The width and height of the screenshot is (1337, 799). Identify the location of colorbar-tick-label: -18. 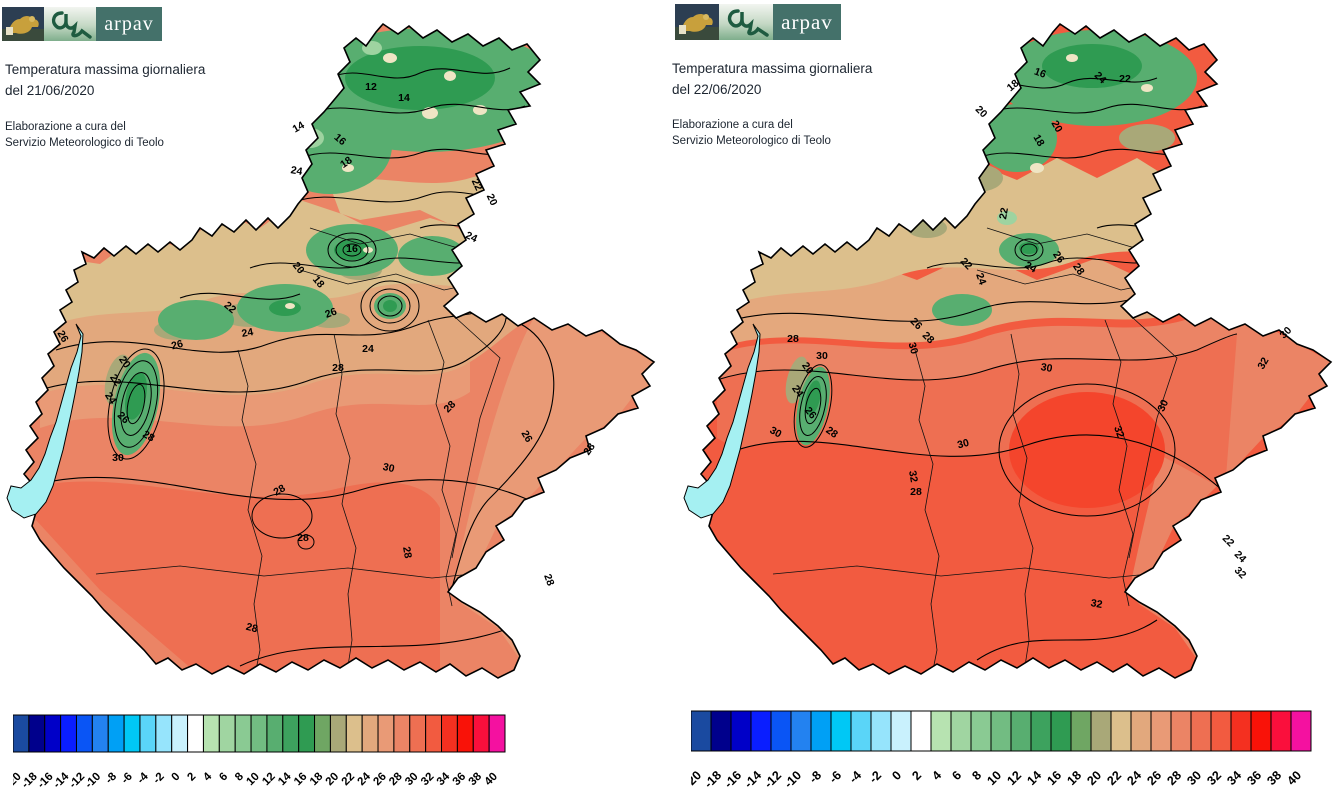
(712, 779).